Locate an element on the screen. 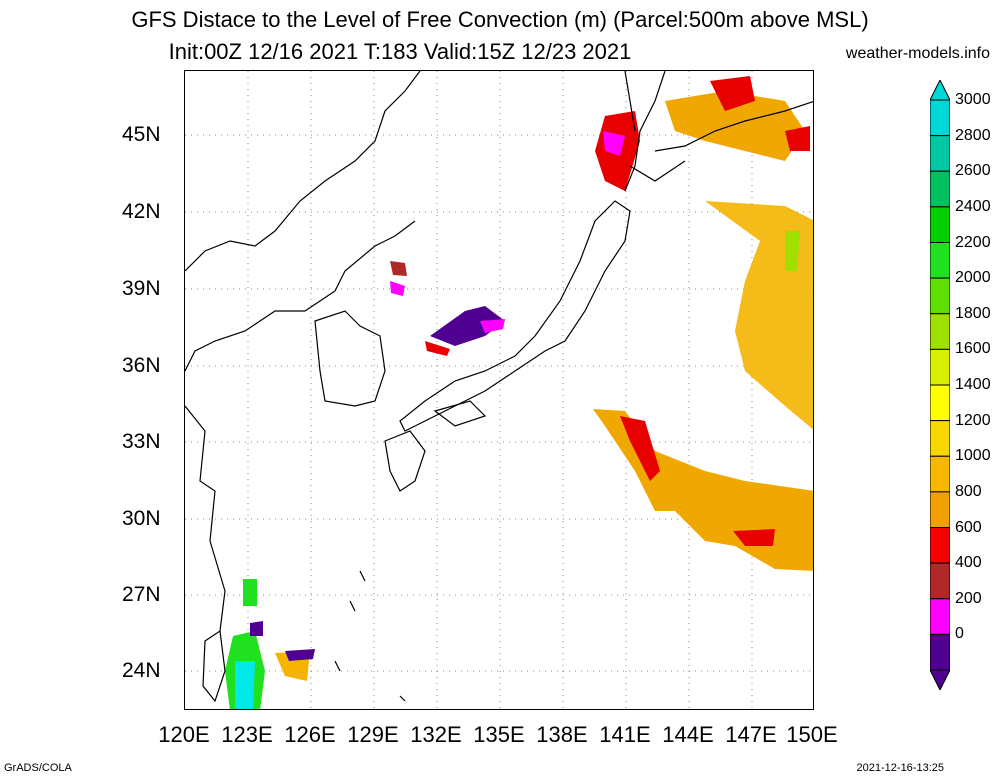 Image resolution: width=1000 pixels, height=779 pixels. footer-credit: GrADS/COLA is located at coordinates (38, 768).